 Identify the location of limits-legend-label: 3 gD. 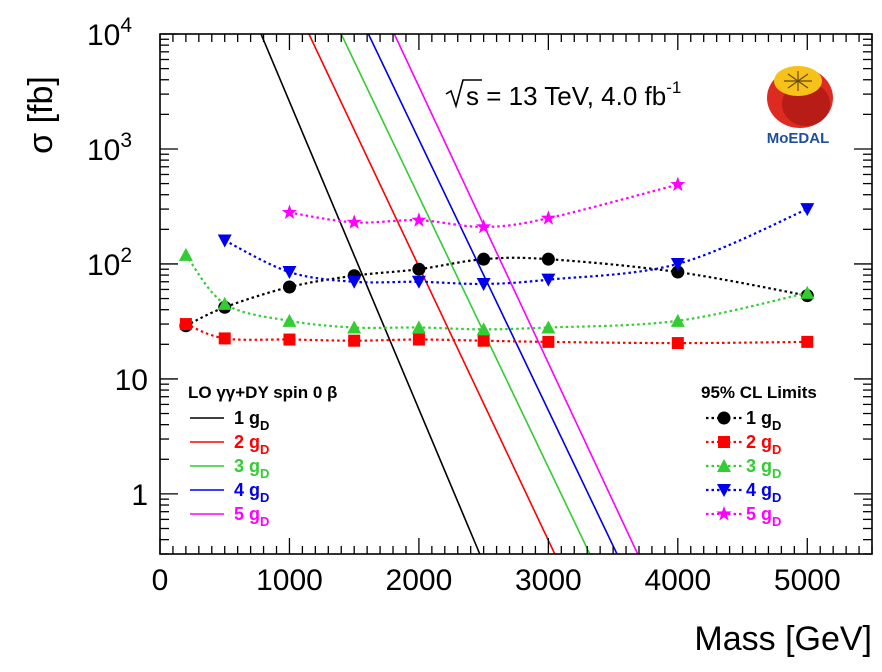
(763, 468).